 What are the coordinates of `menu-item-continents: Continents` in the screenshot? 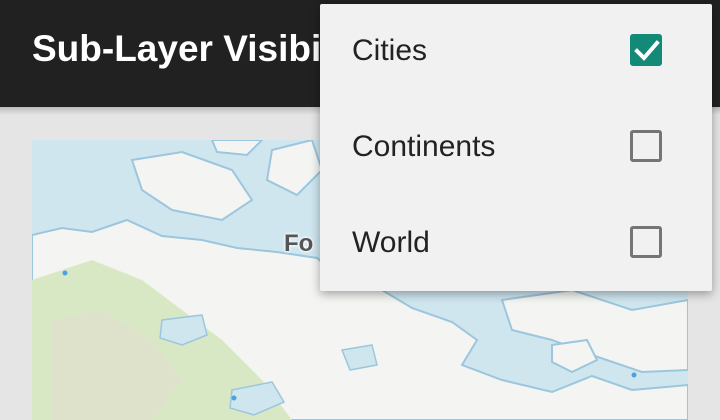 It's located at (516, 148).